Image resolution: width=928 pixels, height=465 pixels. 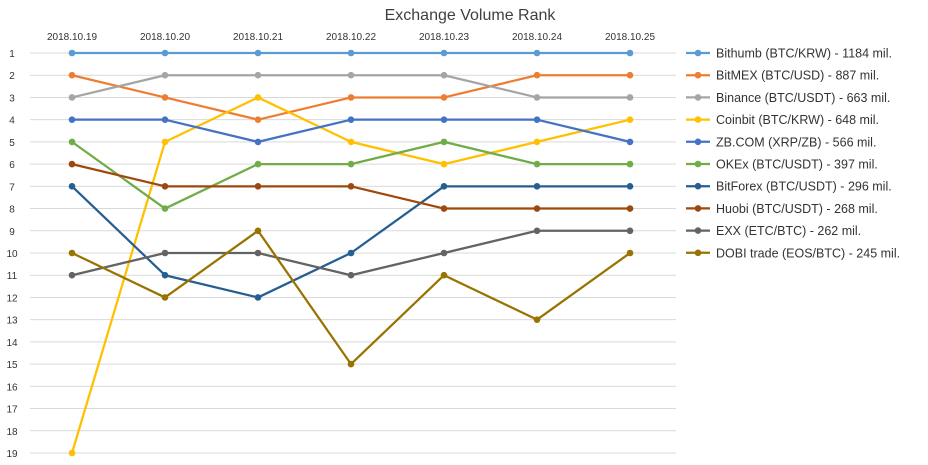 What do you see at coordinates (797, 165) in the screenshot?
I see `legend-label: OKEx (BTC/USDT) - 397 mil.` at bounding box center [797, 165].